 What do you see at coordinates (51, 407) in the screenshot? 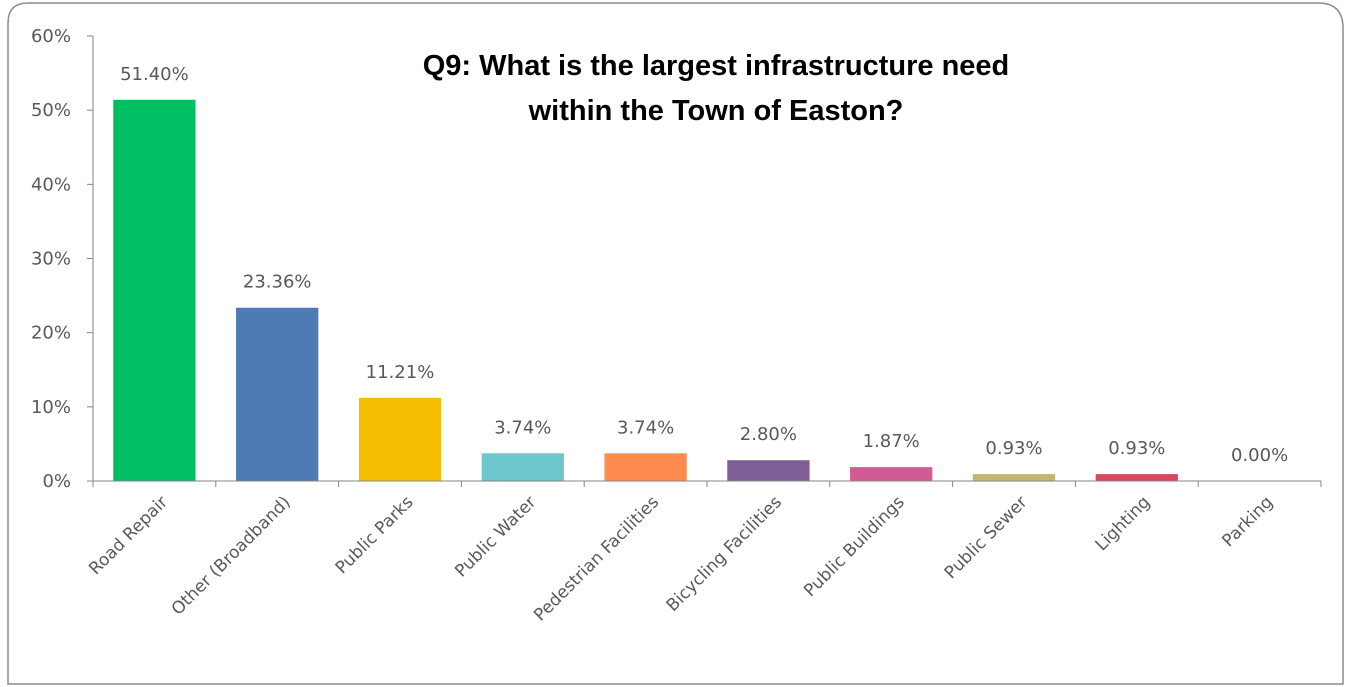
I see `y-tick-label: 10%` at bounding box center [51, 407].